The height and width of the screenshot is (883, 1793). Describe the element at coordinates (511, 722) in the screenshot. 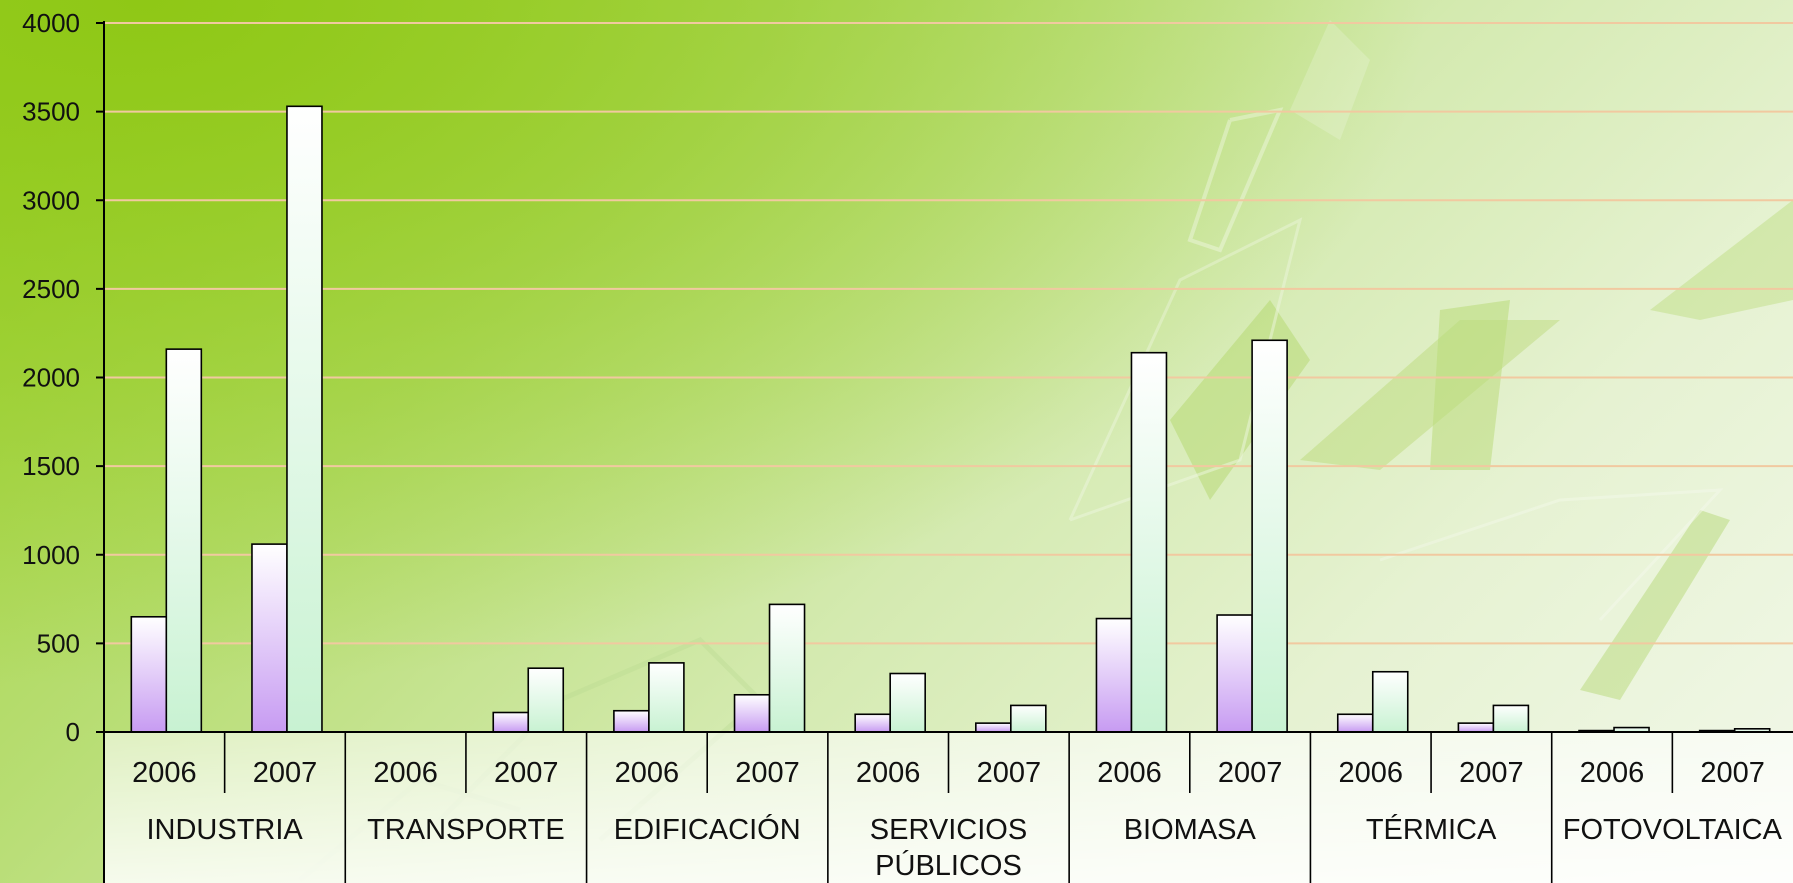

I see `bar-transporte-2007-s0` at that location.